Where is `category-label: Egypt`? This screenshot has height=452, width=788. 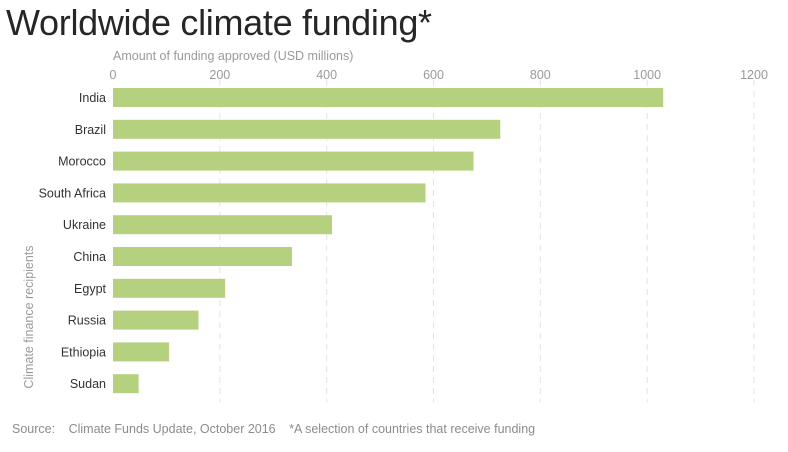
category-label: Egypt is located at coordinates (90, 289).